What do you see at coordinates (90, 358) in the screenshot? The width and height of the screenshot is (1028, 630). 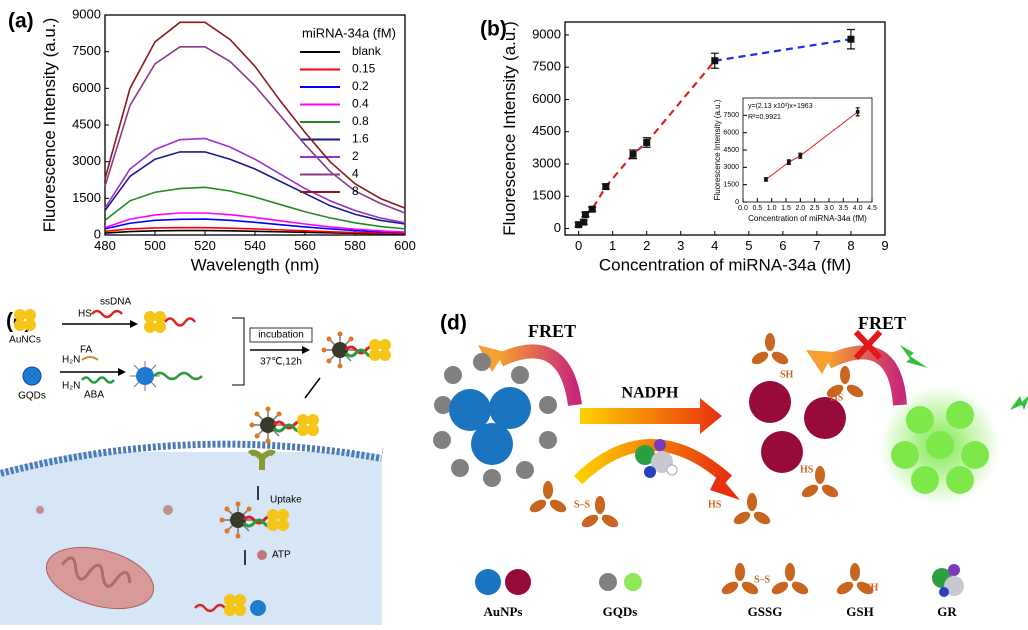 I see `fa` at bounding box center [90, 358].